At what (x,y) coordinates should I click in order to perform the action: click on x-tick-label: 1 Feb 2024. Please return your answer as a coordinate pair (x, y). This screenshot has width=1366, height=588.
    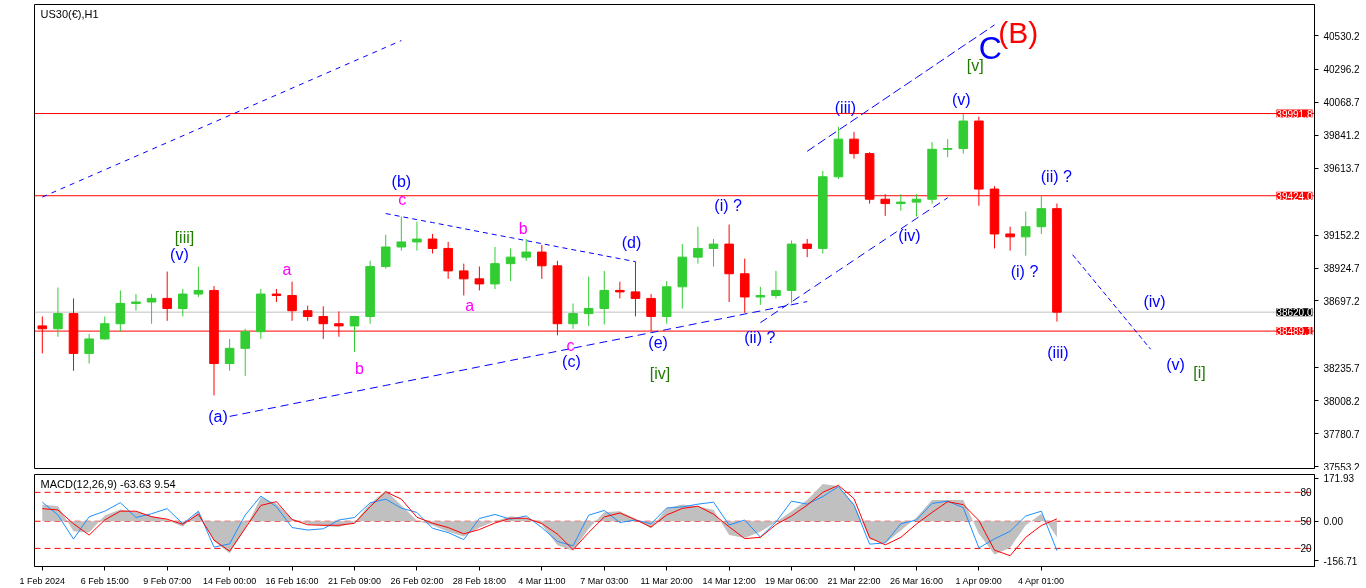
    Looking at the image, I should click on (42, 580).